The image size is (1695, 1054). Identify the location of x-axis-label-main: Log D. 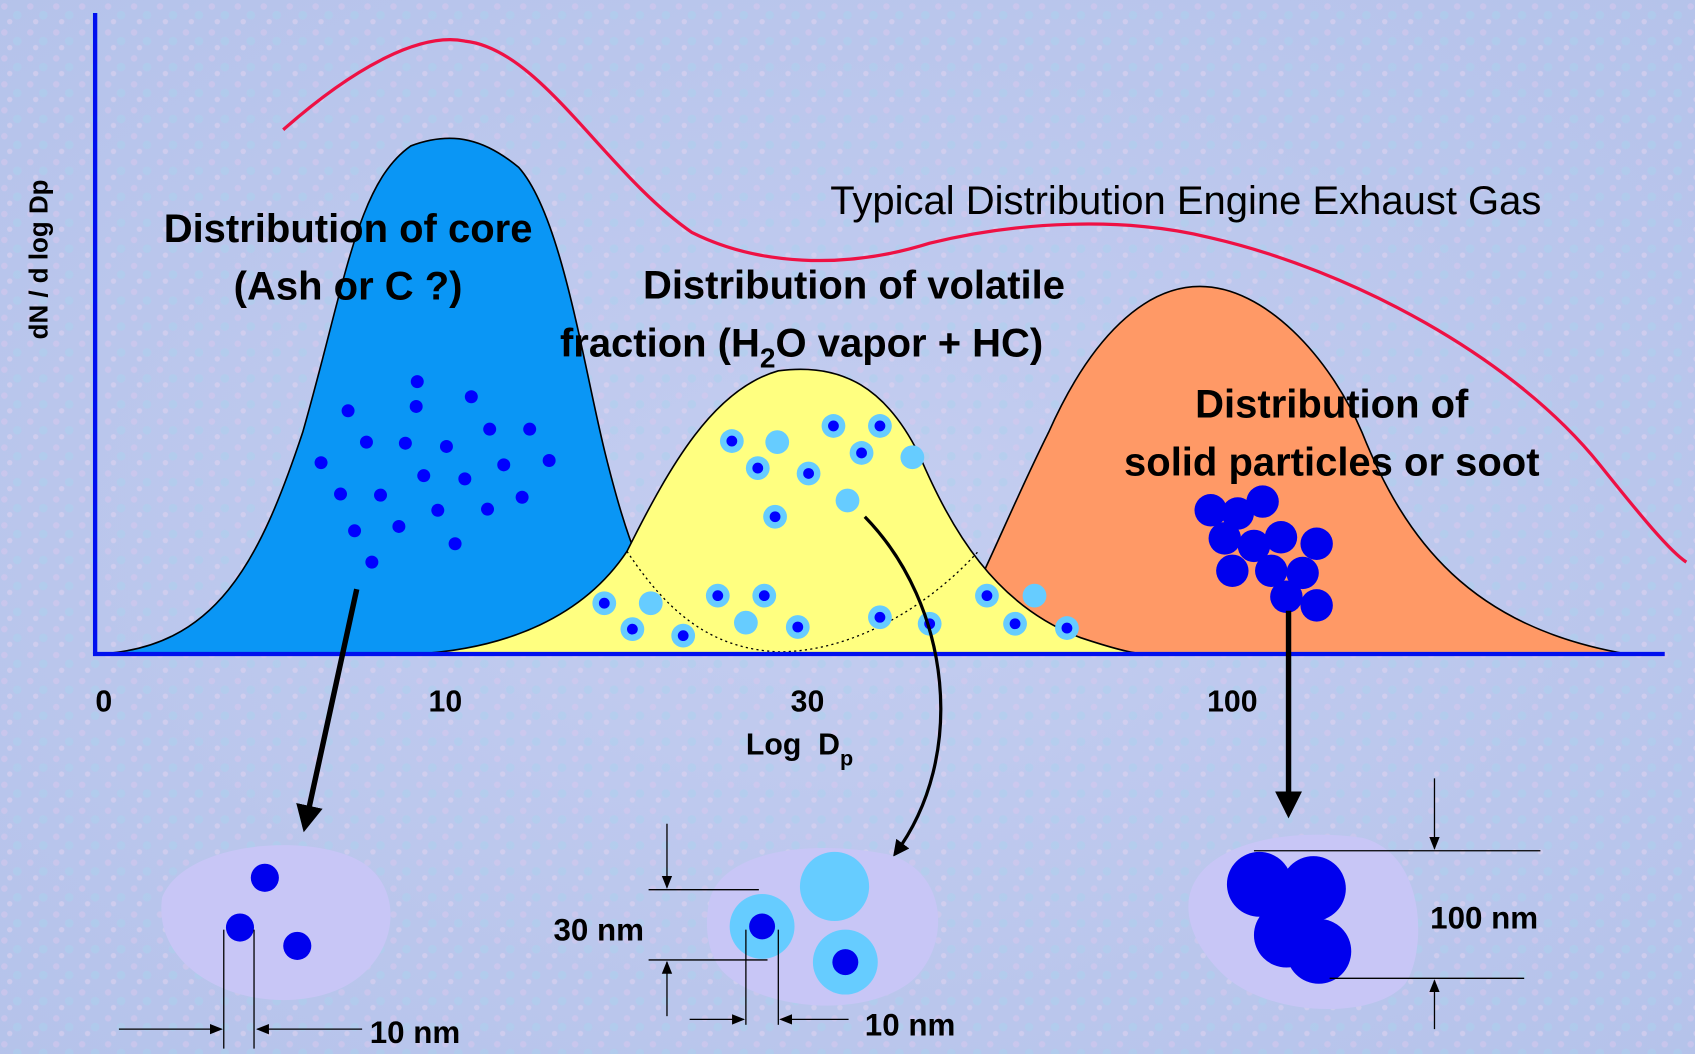
(793, 745).